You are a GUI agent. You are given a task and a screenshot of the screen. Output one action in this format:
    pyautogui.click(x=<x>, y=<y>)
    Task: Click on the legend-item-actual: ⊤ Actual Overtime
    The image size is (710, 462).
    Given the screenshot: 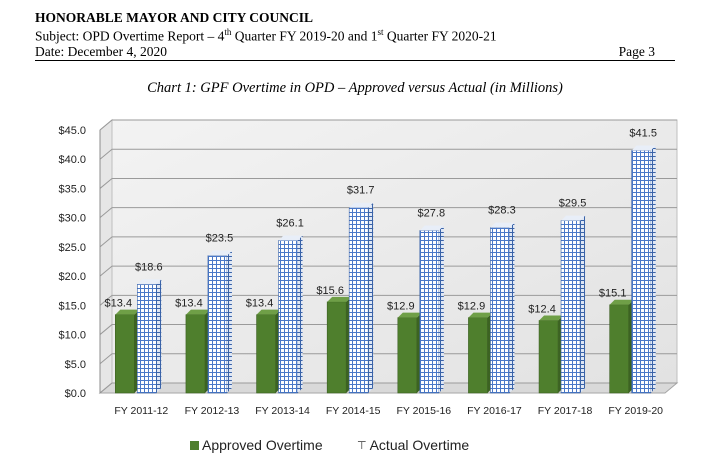 What is the action you would take?
    pyautogui.click(x=413, y=445)
    